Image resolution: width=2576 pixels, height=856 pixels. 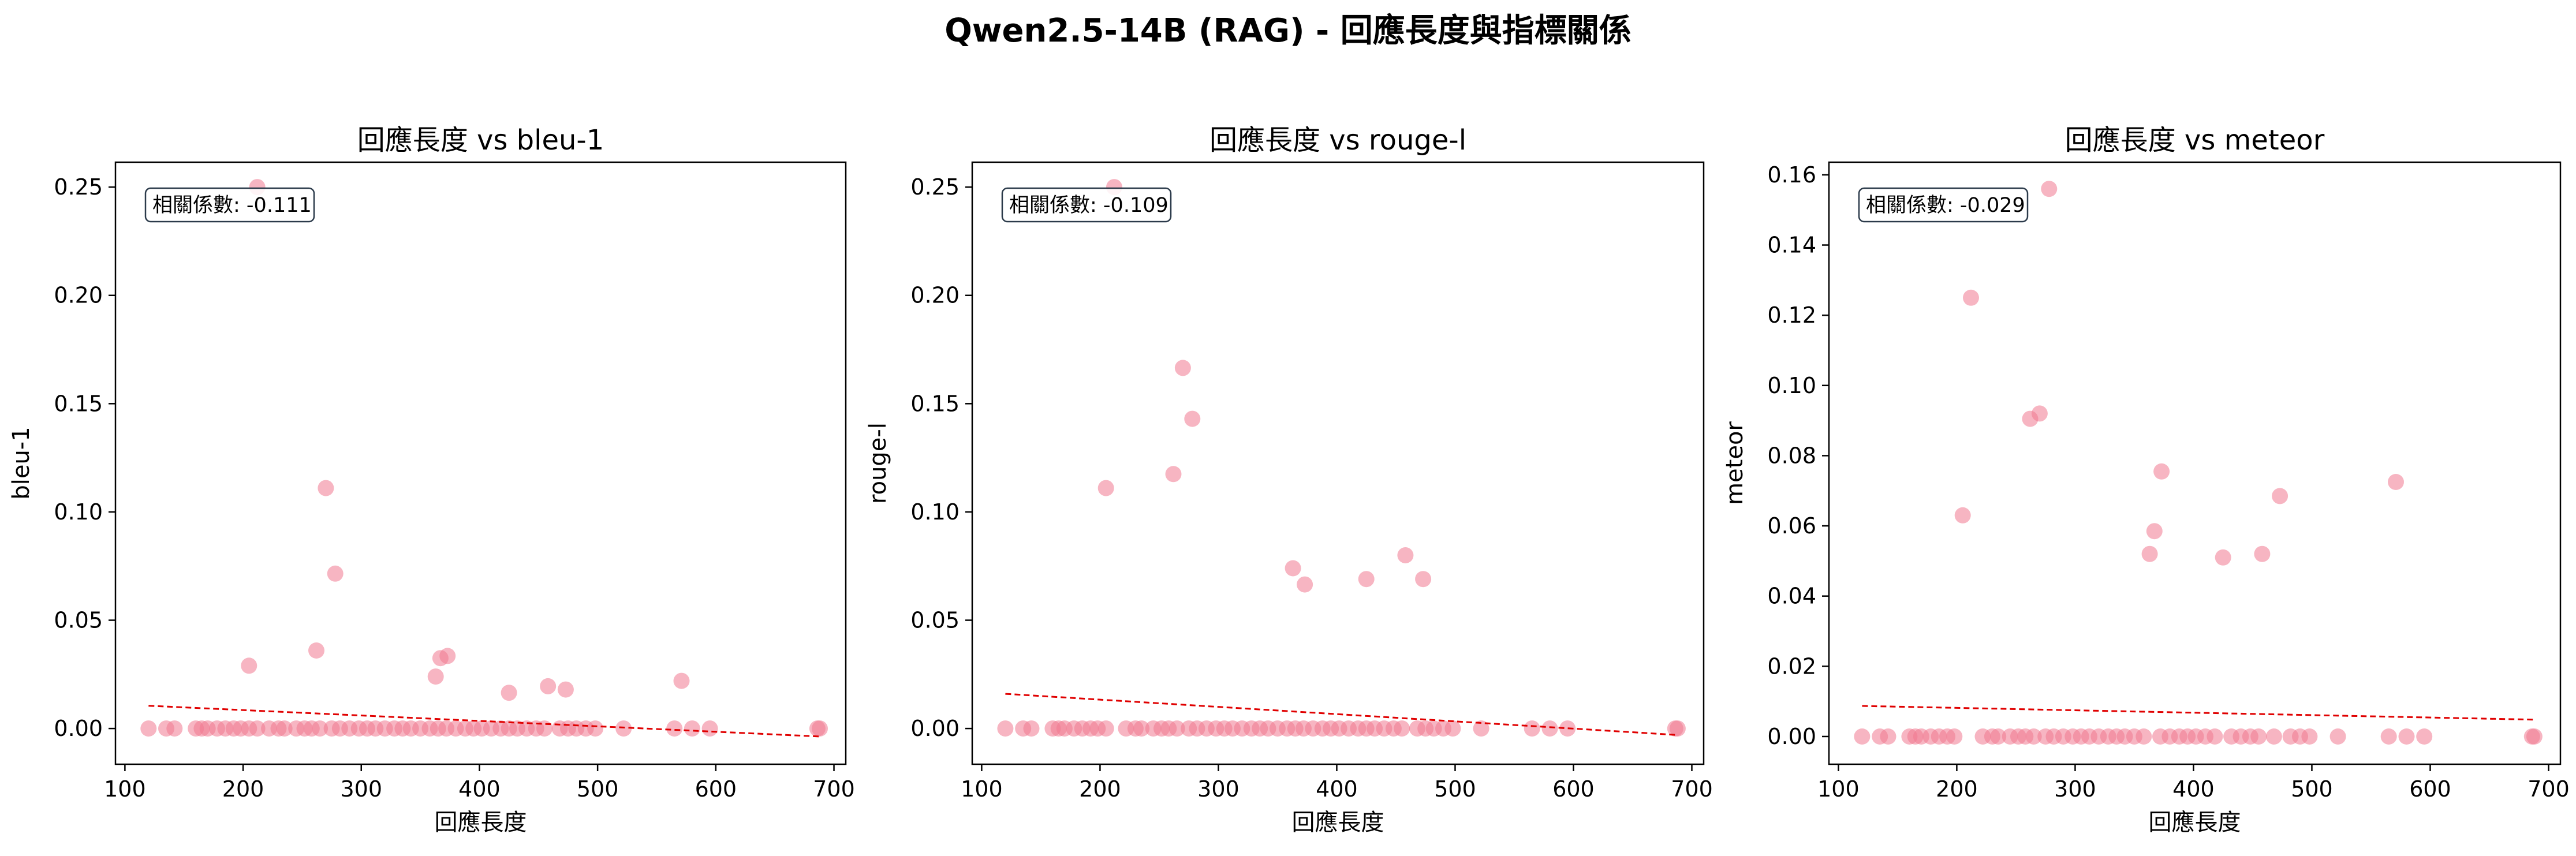 I want to click on y-tick-label: 0.20, so click(x=935, y=295).